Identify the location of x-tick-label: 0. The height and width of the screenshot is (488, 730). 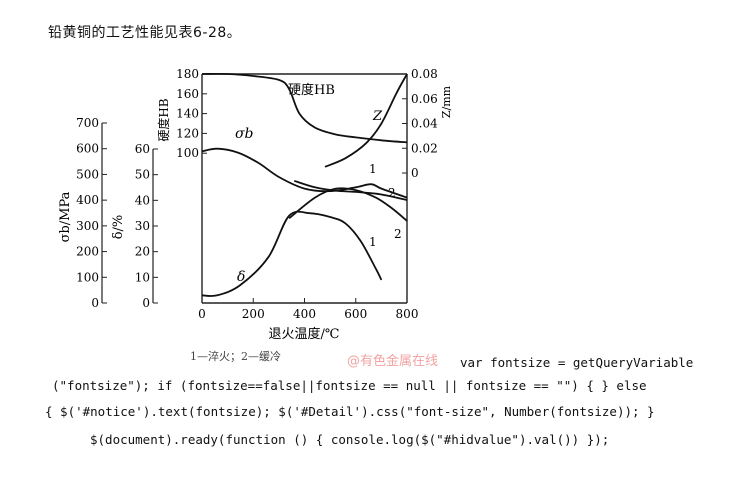
(202, 314).